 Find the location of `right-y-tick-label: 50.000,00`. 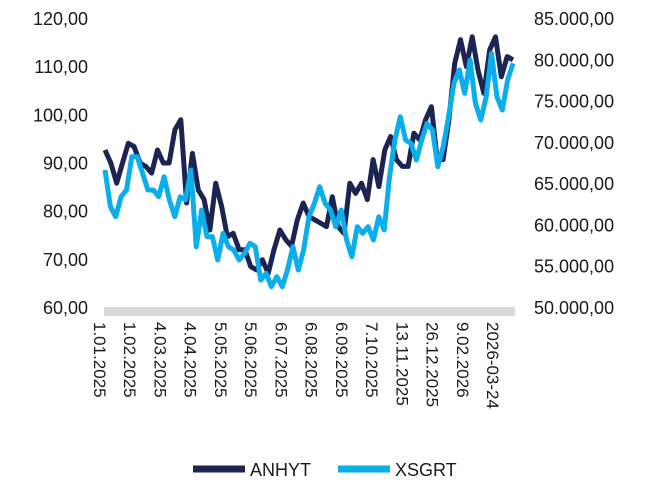

right-y-tick-label: 50.000,00 is located at coordinates (574, 308).